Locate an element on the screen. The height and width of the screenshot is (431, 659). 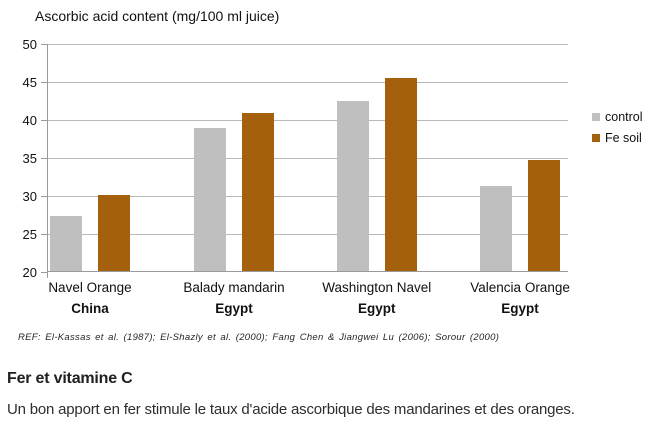
legend-item-control: control is located at coordinates (617, 117).